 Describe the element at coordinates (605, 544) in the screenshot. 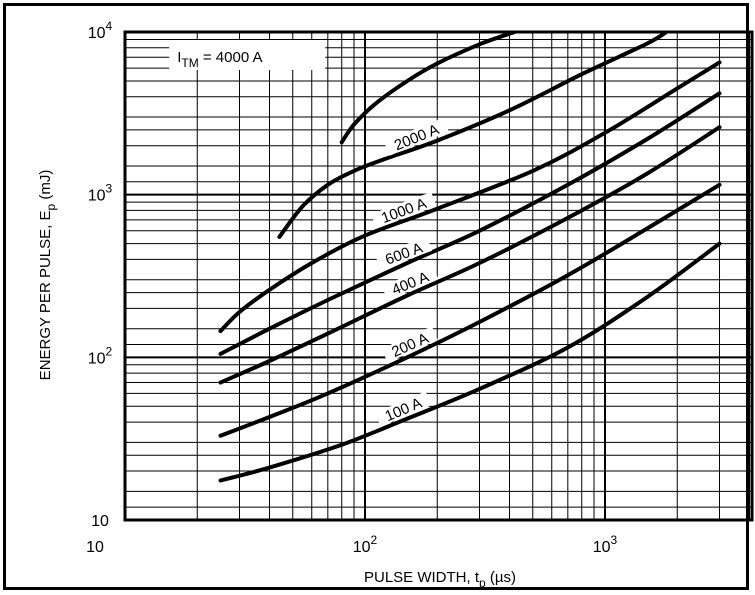

I see `x-tick-label-2: 10³` at that location.